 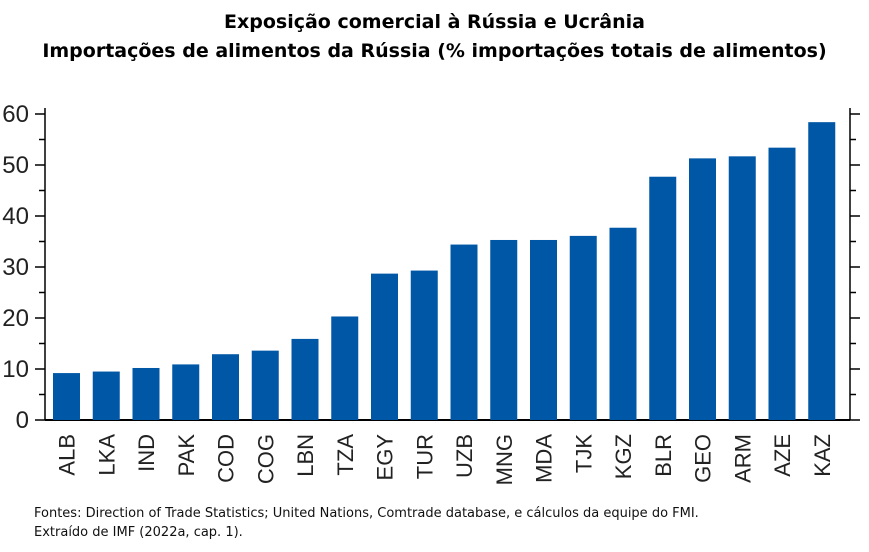 I want to click on y-tick-label: 40, so click(x=15, y=216).